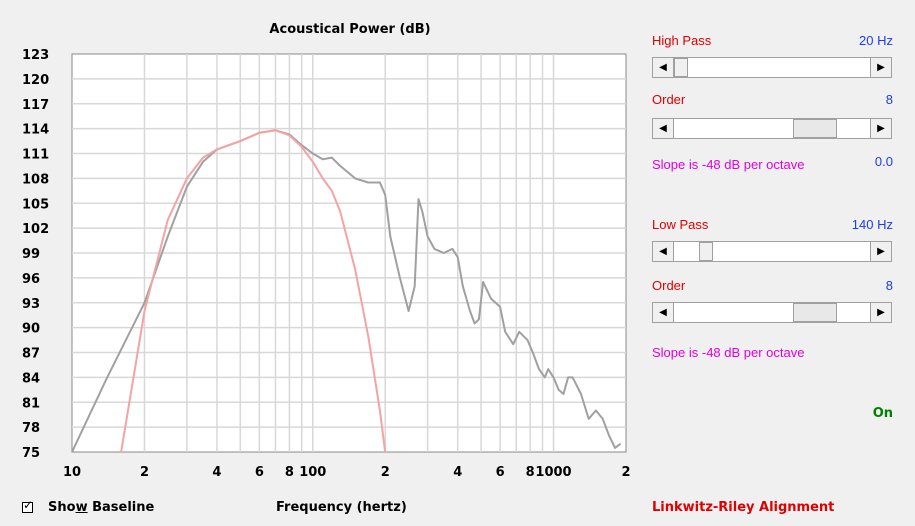 Image resolution: width=915 pixels, height=526 pixels. Describe the element at coordinates (680, 224) in the screenshot. I see `low-pass-label: Low Pass` at that location.